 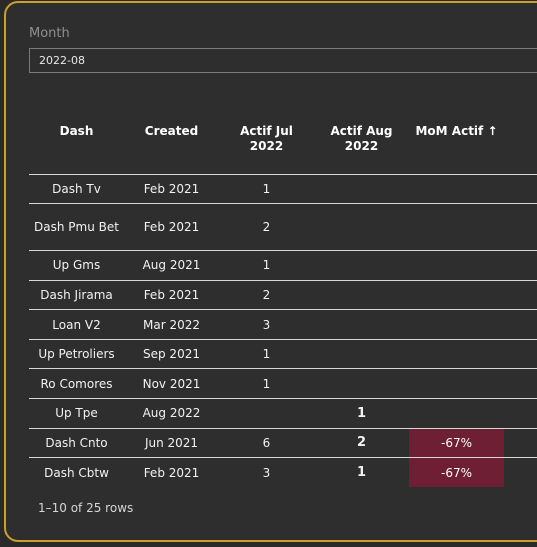 What do you see at coordinates (76, 227) in the screenshot?
I see `cell-dash: Dash Pmu Bet` at bounding box center [76, 227].